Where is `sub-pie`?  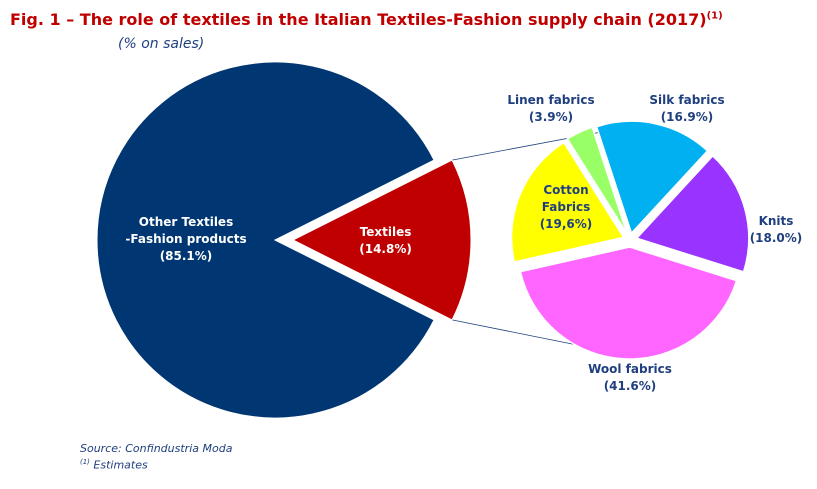
sub-pie is located at coordinates (630, 240).